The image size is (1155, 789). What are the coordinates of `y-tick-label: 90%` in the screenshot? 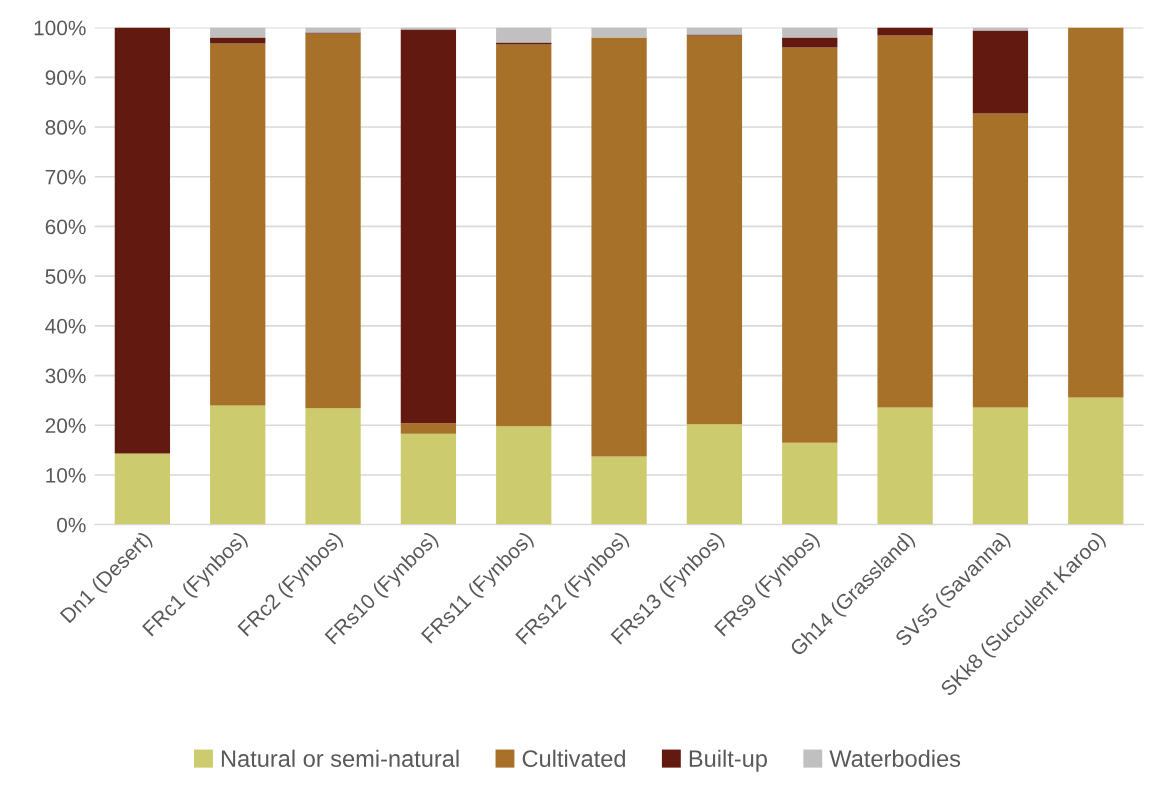 It's located at (65, 78).